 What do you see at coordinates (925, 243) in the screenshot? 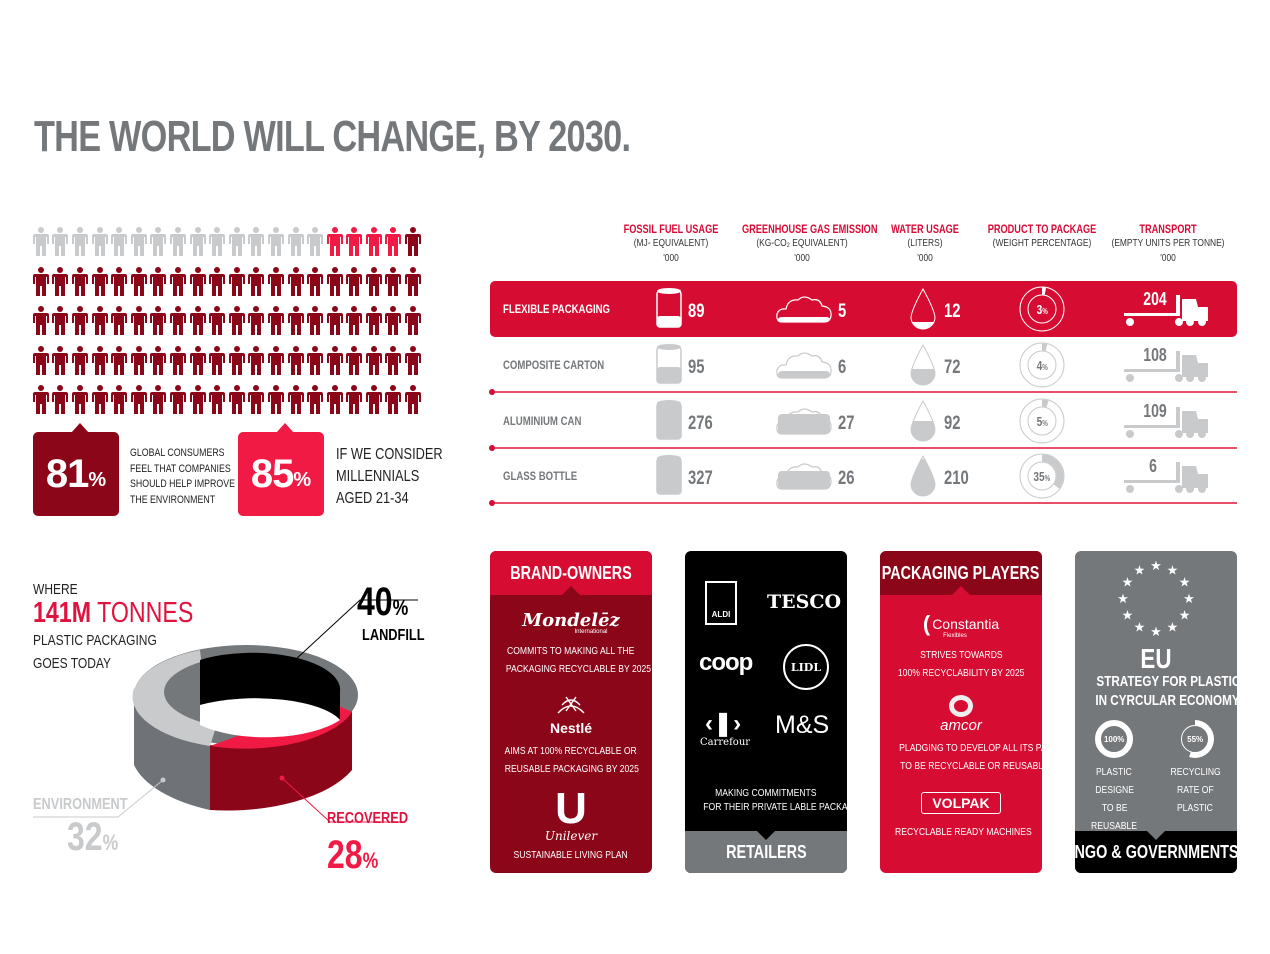
I see `column-subtitle: (LITERS)` at bounding box center [925, 243].